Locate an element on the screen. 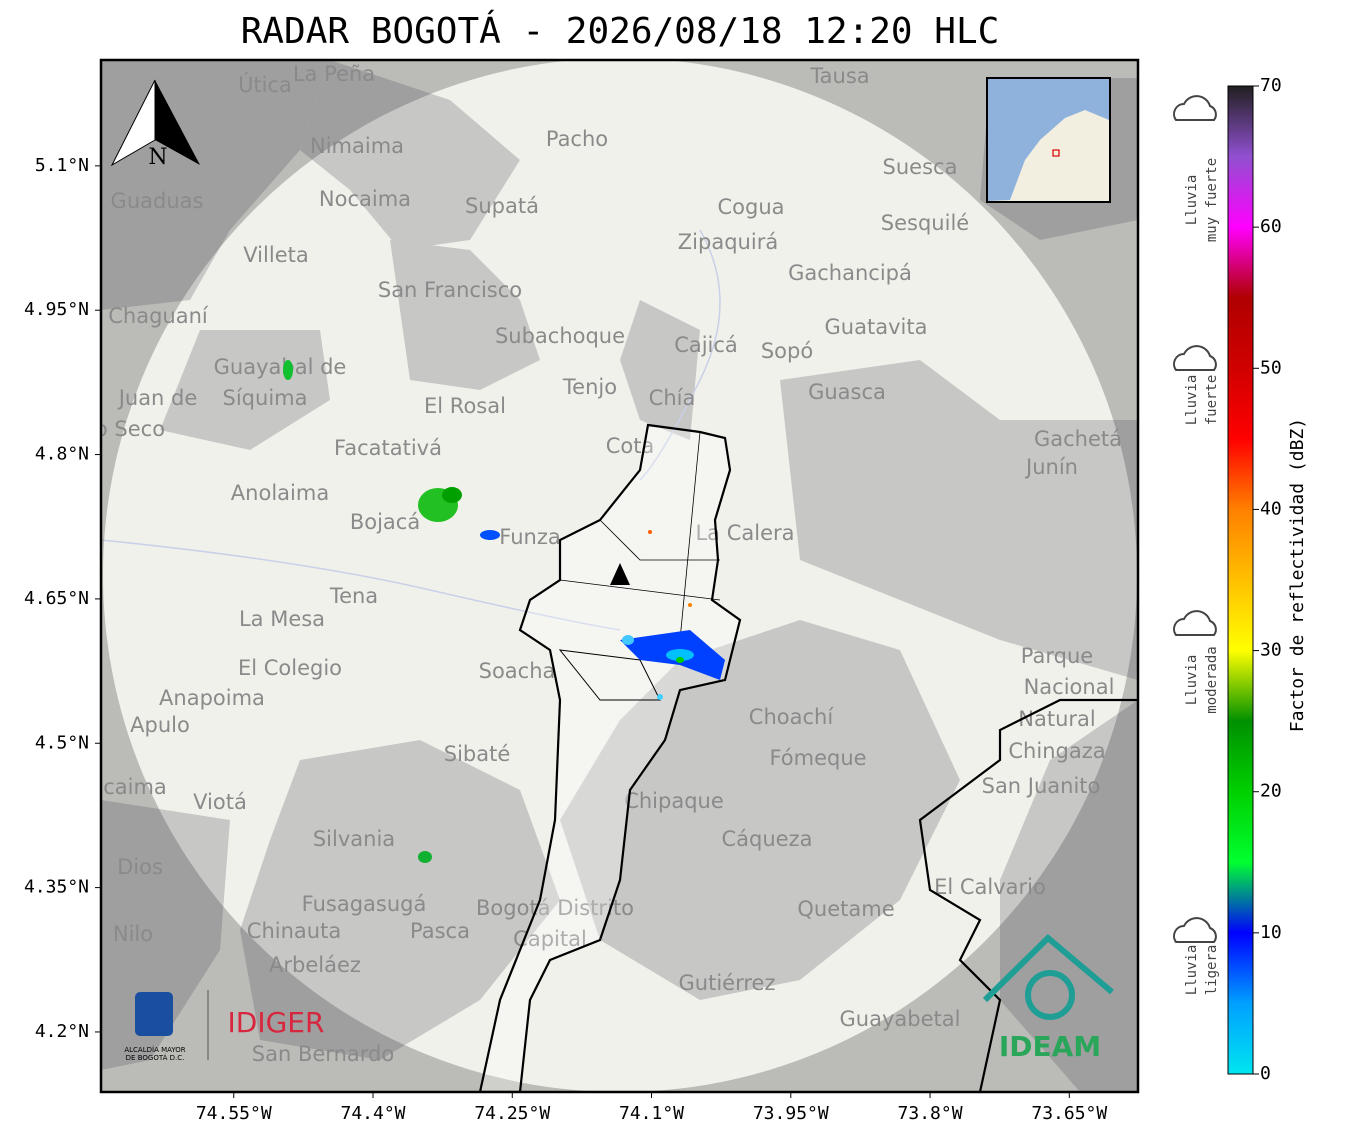  intensity-label: fuerte is located at coordinates (1212, 400).